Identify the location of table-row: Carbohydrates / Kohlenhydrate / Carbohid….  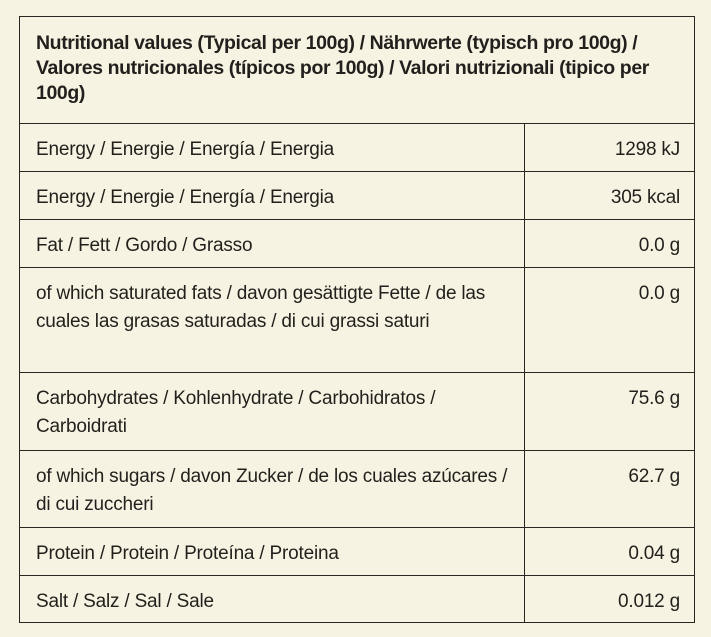
(357, 411).